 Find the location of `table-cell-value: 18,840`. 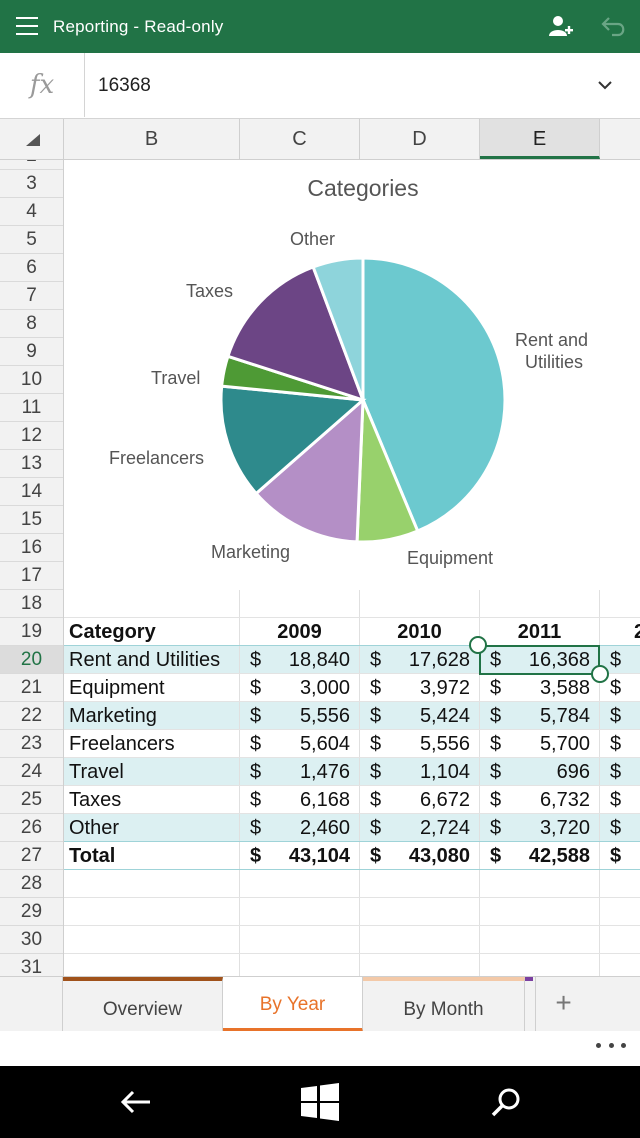

table-cell-value: 18,840 is located at coordinates (319, 660).